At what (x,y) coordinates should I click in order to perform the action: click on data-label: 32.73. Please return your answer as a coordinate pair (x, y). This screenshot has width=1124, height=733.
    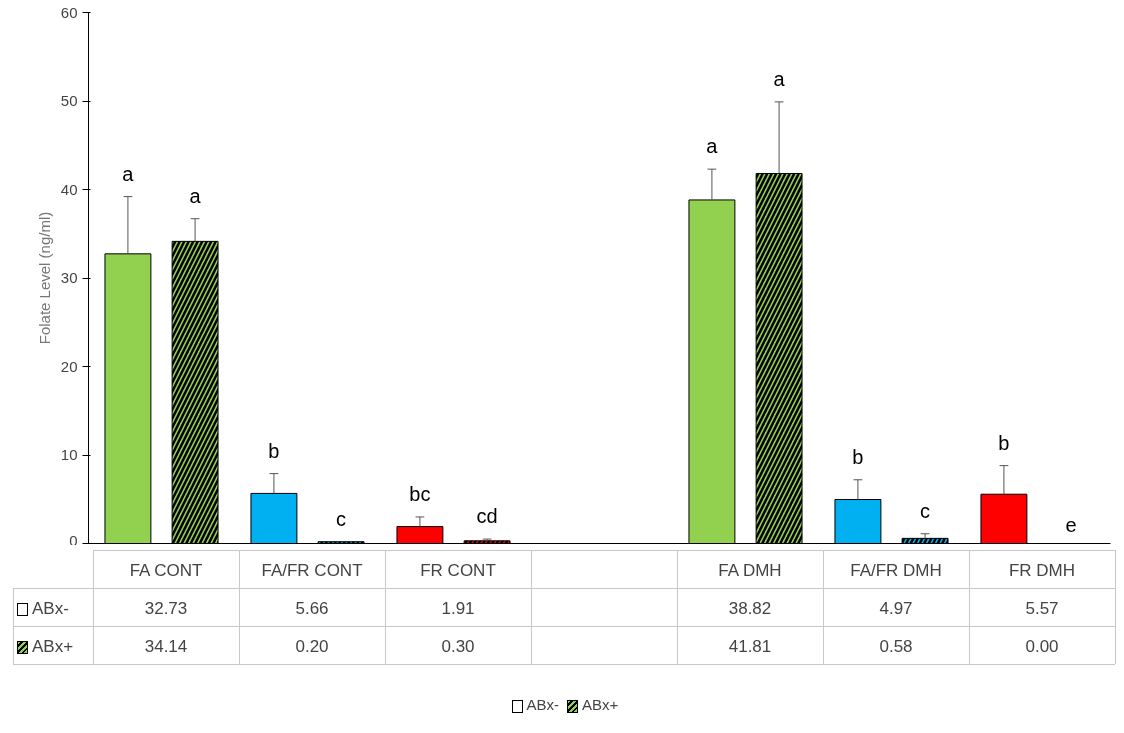
    Looking at the image, I should click on (166, 609).